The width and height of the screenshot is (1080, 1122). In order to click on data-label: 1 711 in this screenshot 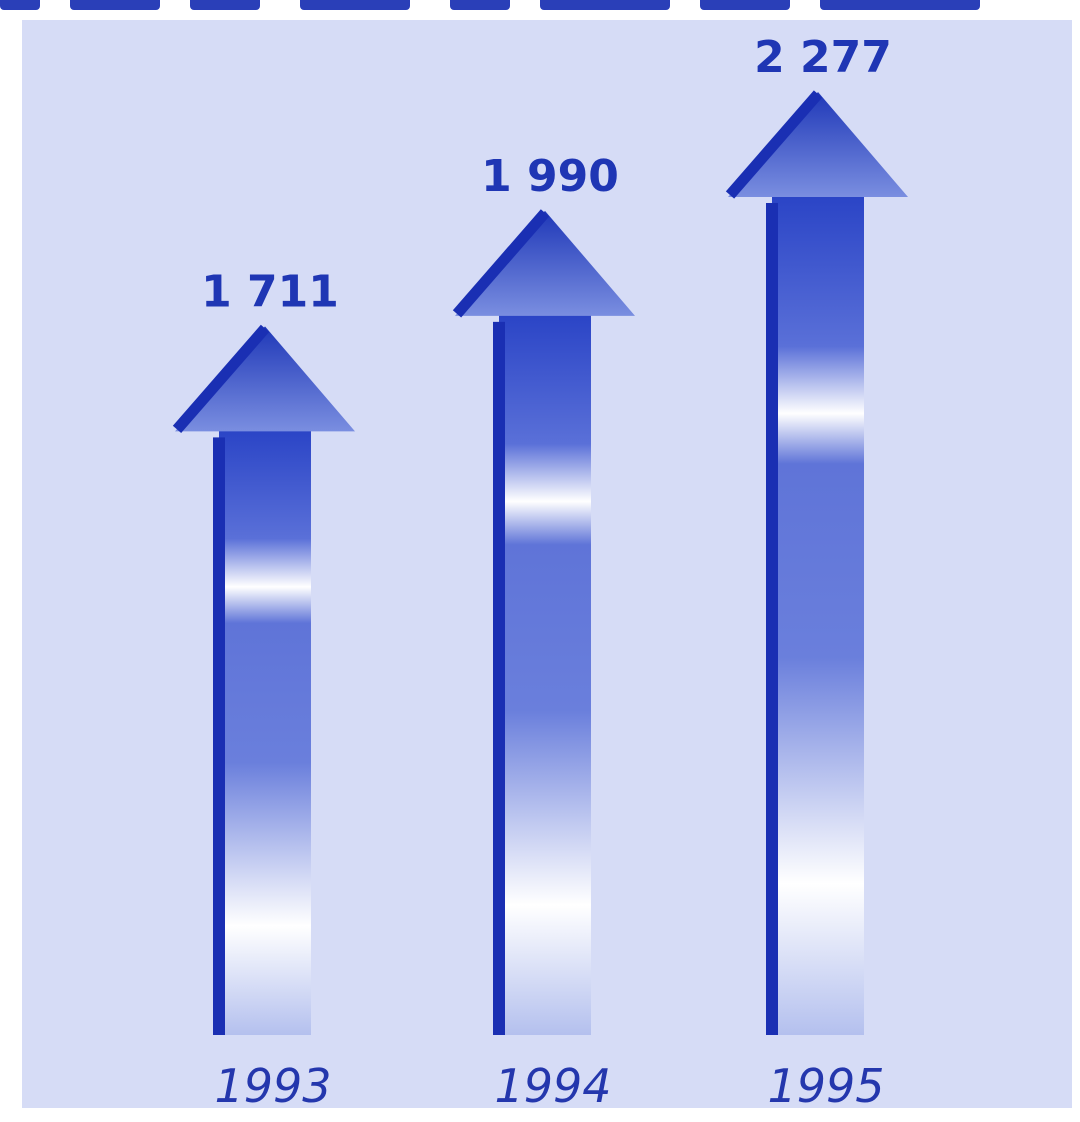, I will do `click(270, 291)`.